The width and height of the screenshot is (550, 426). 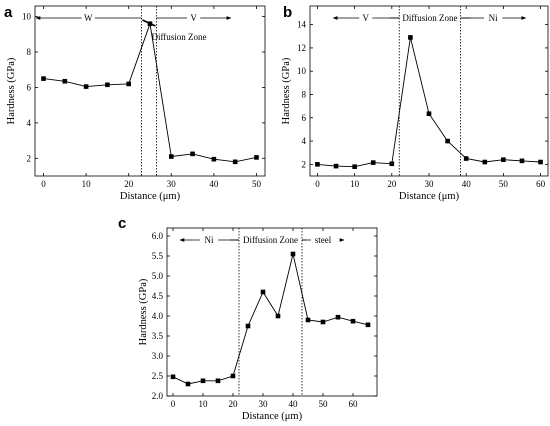 I want to click on panel-label-b: b, so click(x=287, y=12).